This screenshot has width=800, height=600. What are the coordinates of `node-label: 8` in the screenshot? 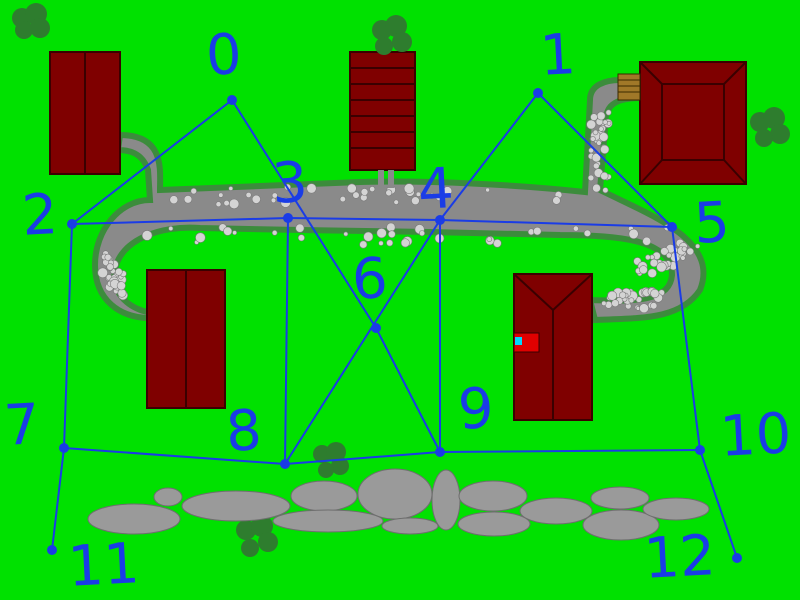 It's located at (244, 431).